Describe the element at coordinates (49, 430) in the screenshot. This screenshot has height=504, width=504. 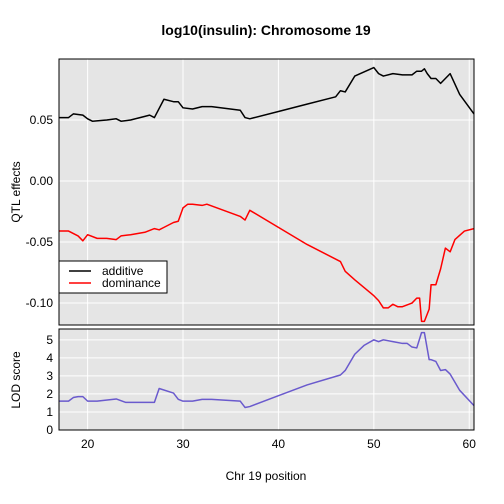
I see `lod-y-tick-label: 0` at that location.